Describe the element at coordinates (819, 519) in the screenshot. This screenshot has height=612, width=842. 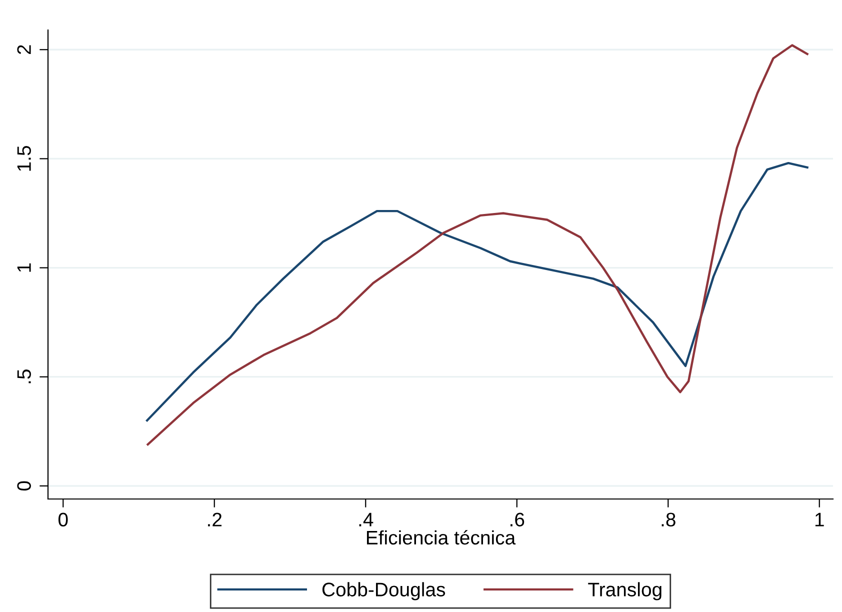
I see `x-tick-label: 1` at that location.